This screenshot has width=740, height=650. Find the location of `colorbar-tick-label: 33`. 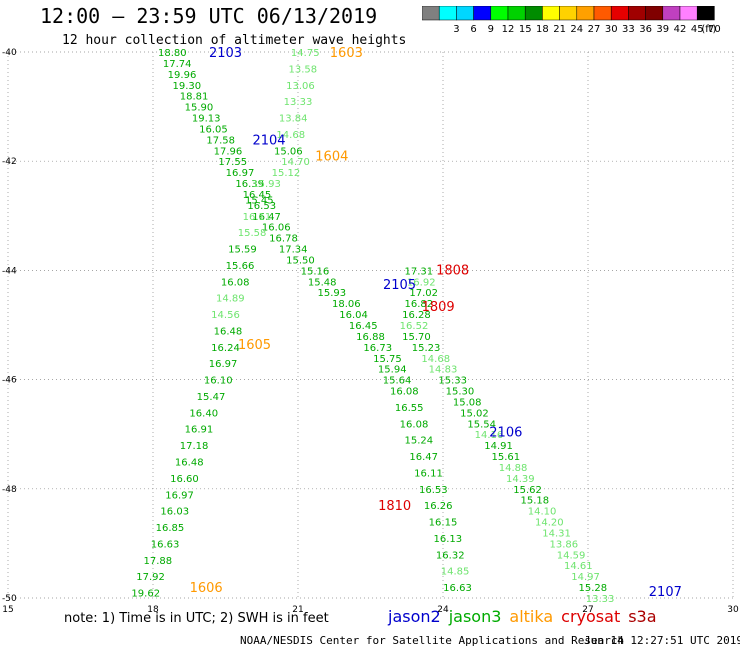

colorbar-tick-label: 33 is located at coordinates (628, 29).